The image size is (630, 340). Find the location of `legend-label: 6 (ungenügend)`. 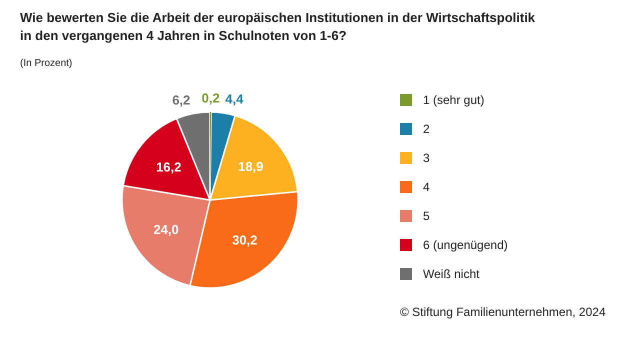

legend-label: 6 (ungenügend) is located at coordinates (465, 245).